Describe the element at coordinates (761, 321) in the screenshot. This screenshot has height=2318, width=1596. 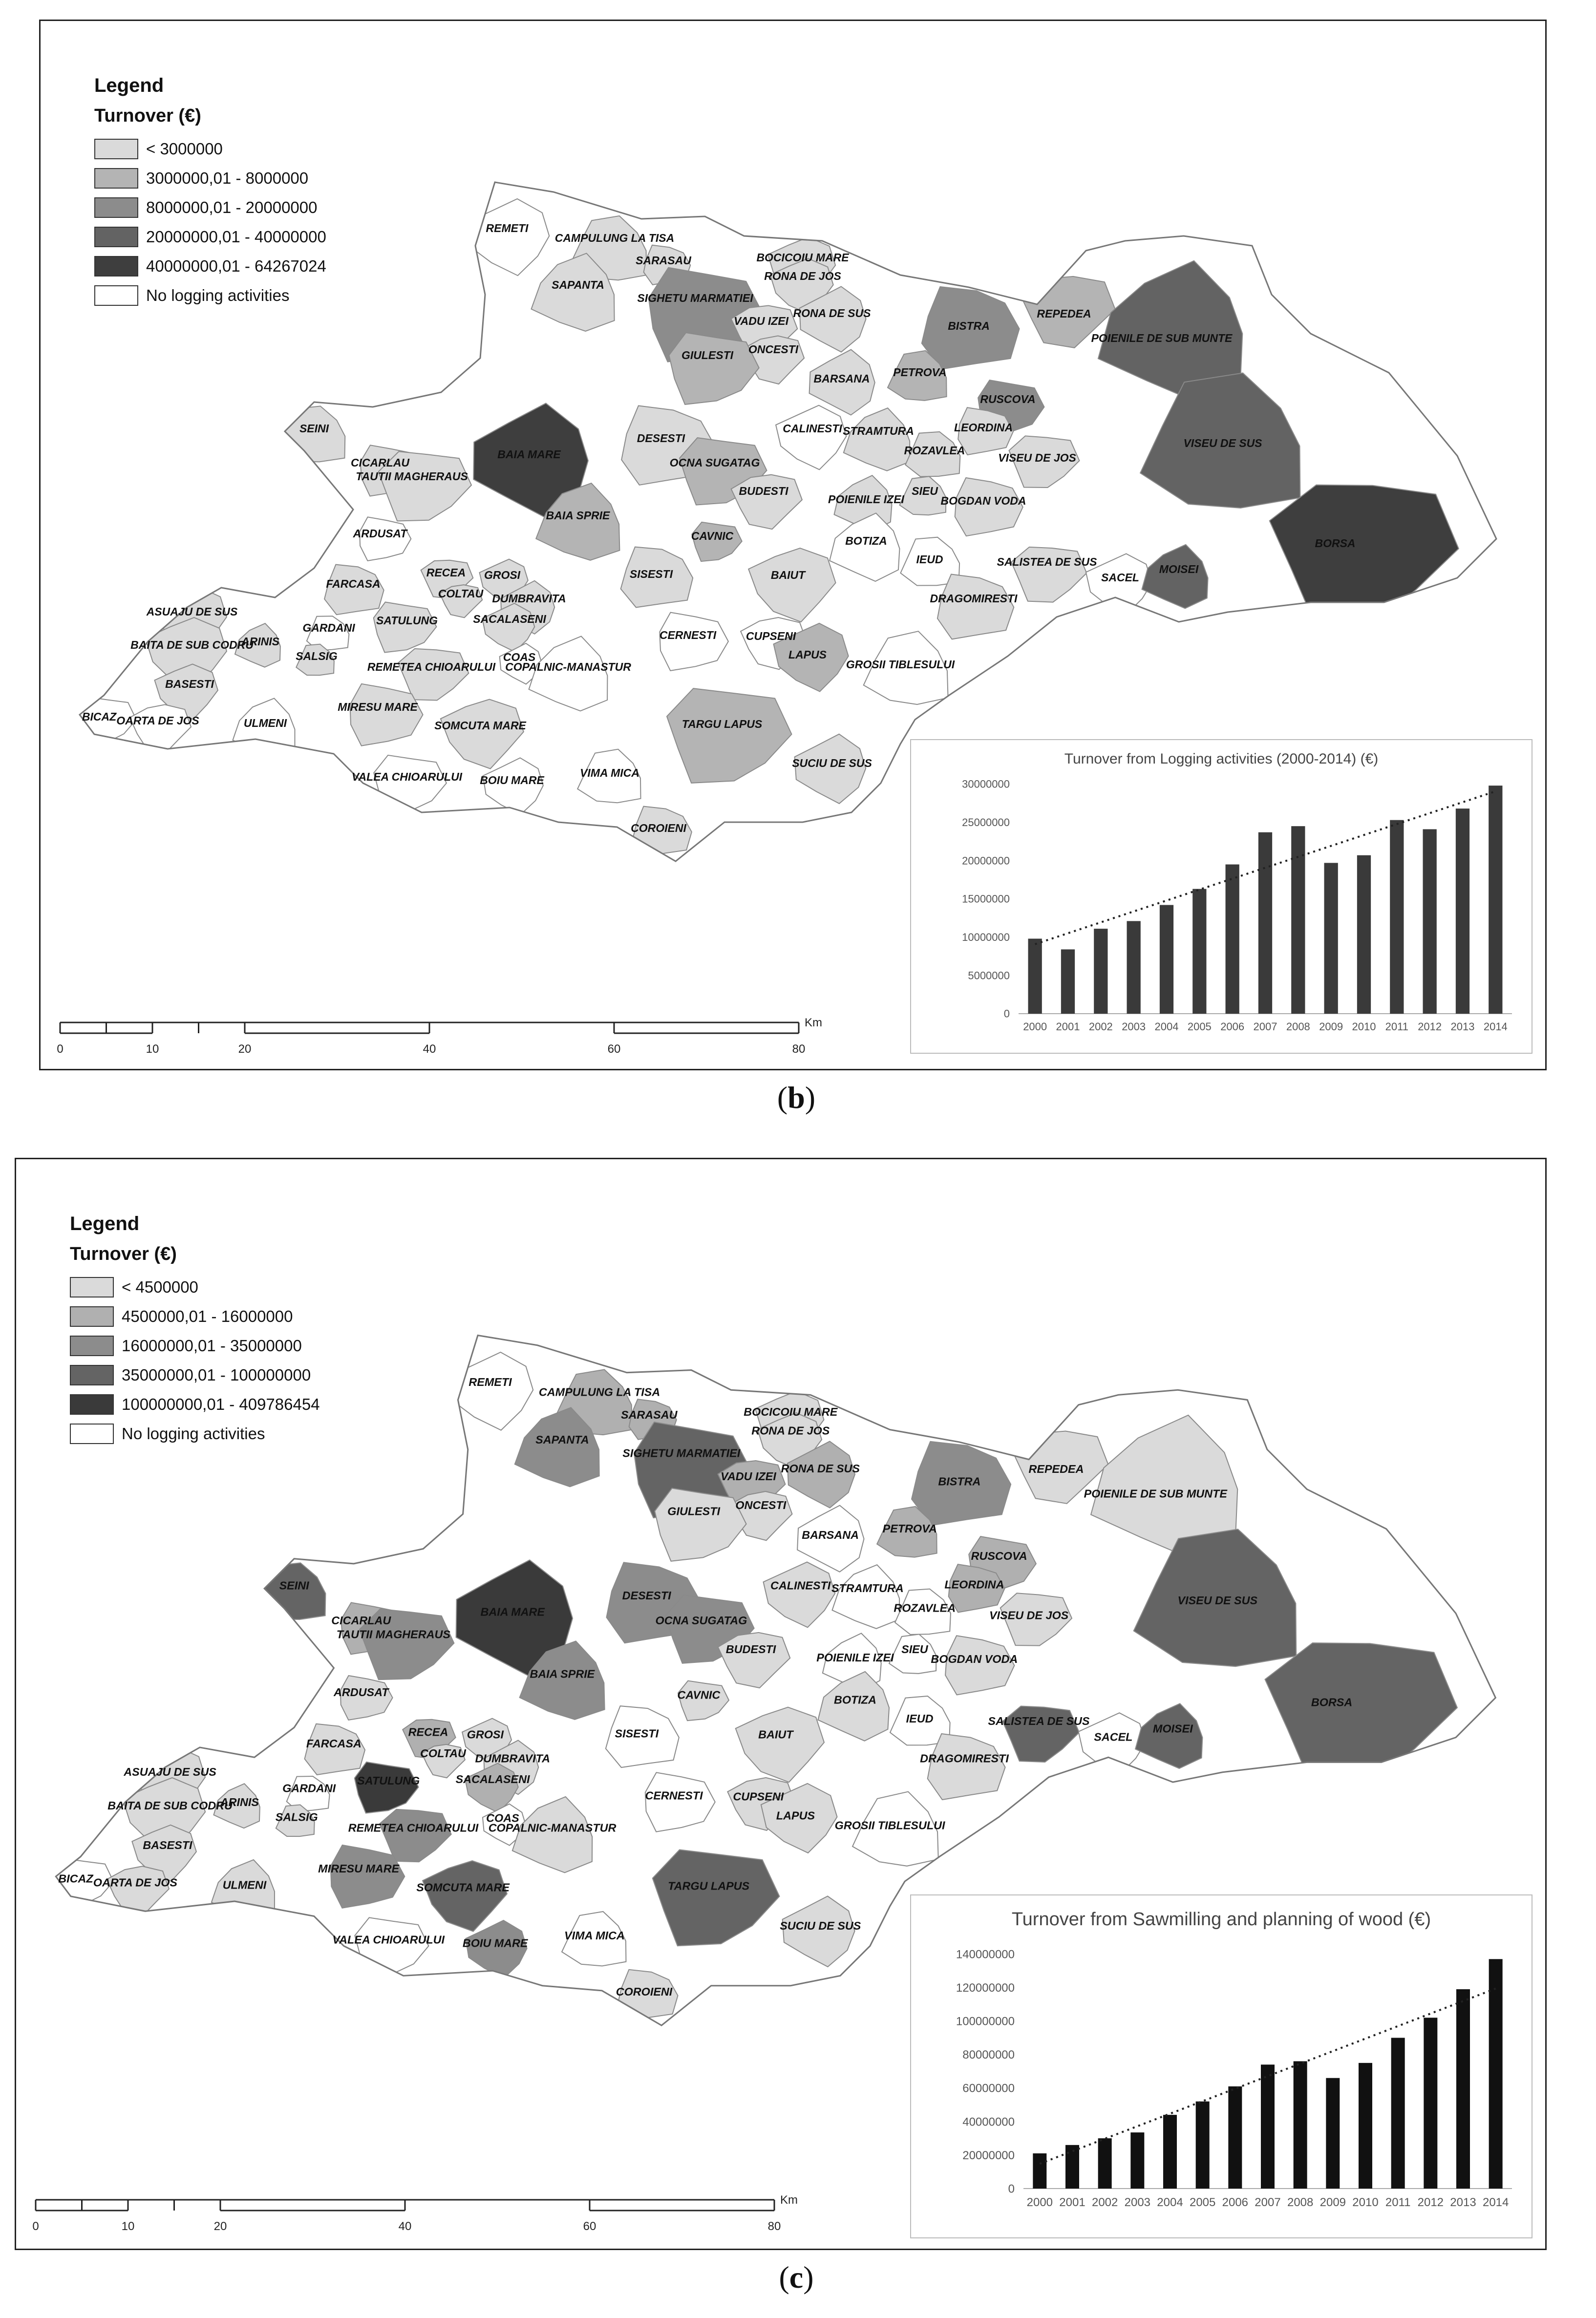
I see `municipality-label: VADU IZEI` at that location.